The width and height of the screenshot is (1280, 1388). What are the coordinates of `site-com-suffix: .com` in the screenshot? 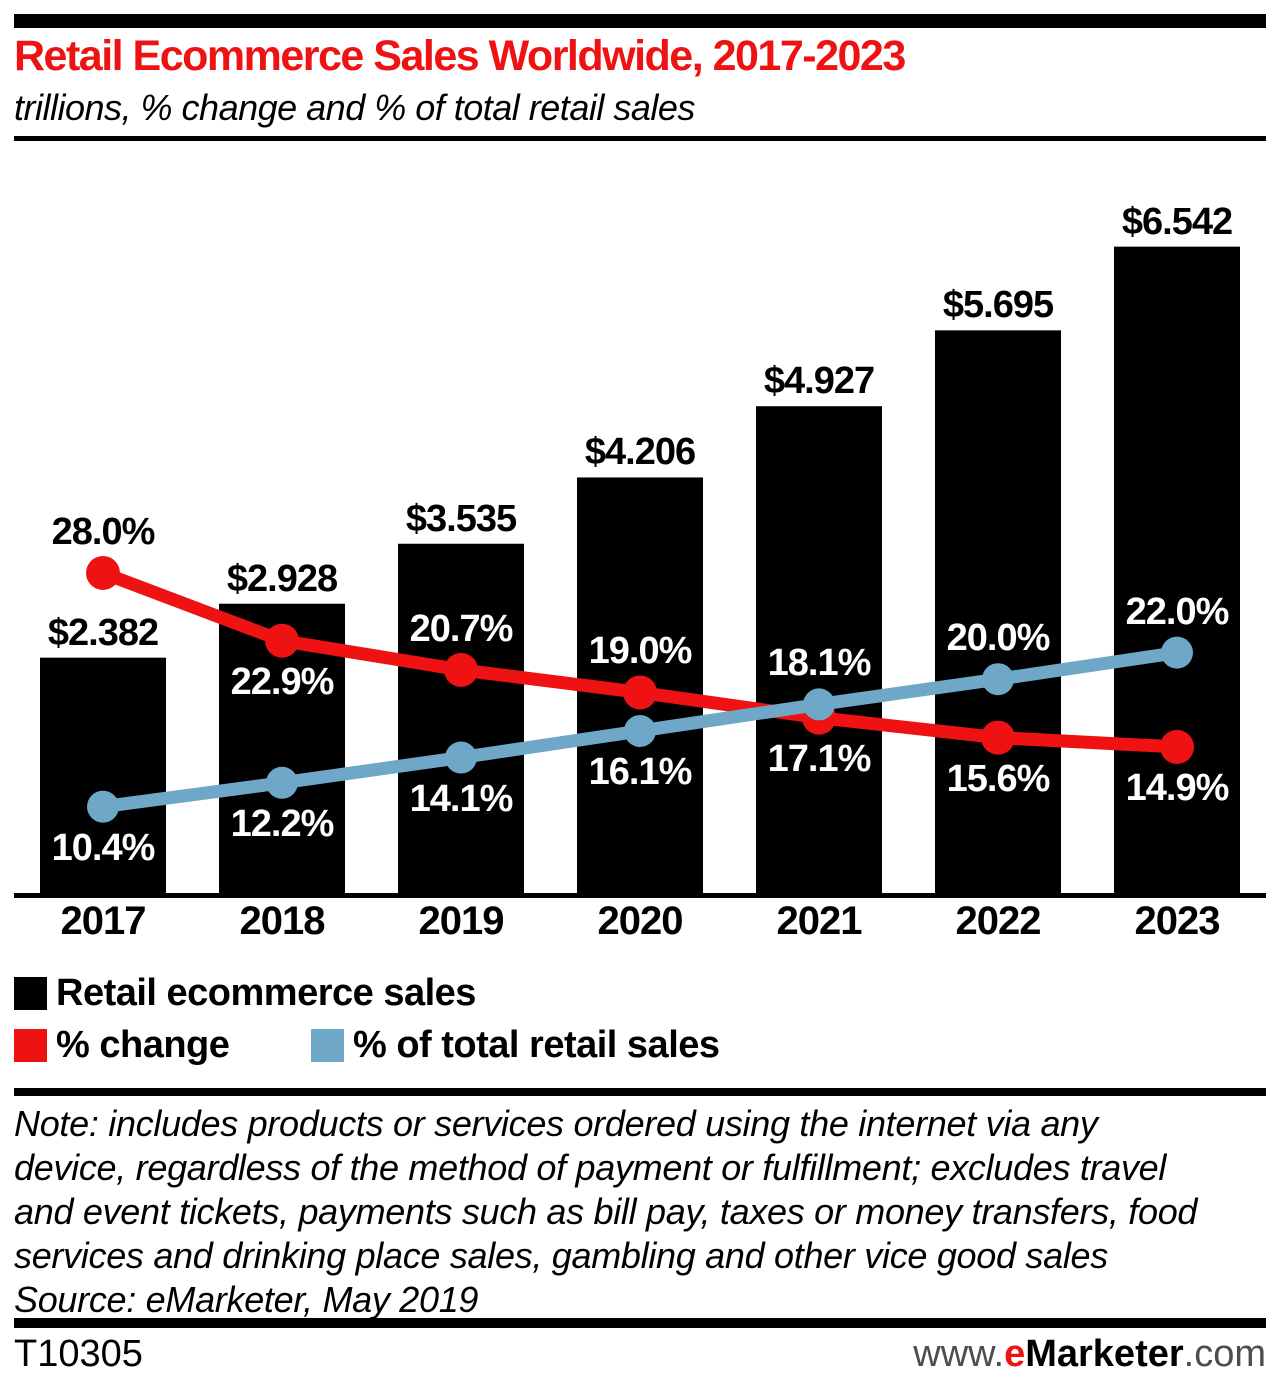 It's located at (1224, 1354).